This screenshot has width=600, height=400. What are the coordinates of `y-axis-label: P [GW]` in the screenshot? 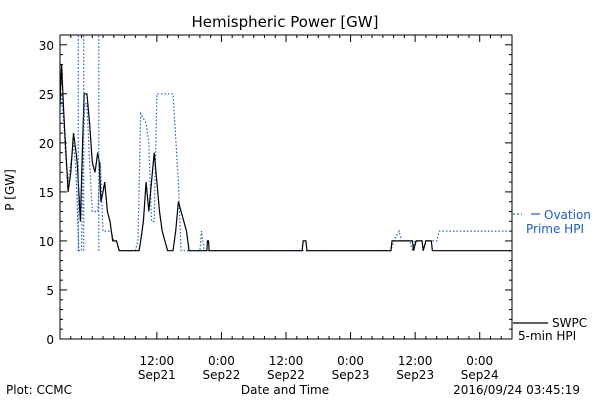 It's located at (10, 190).